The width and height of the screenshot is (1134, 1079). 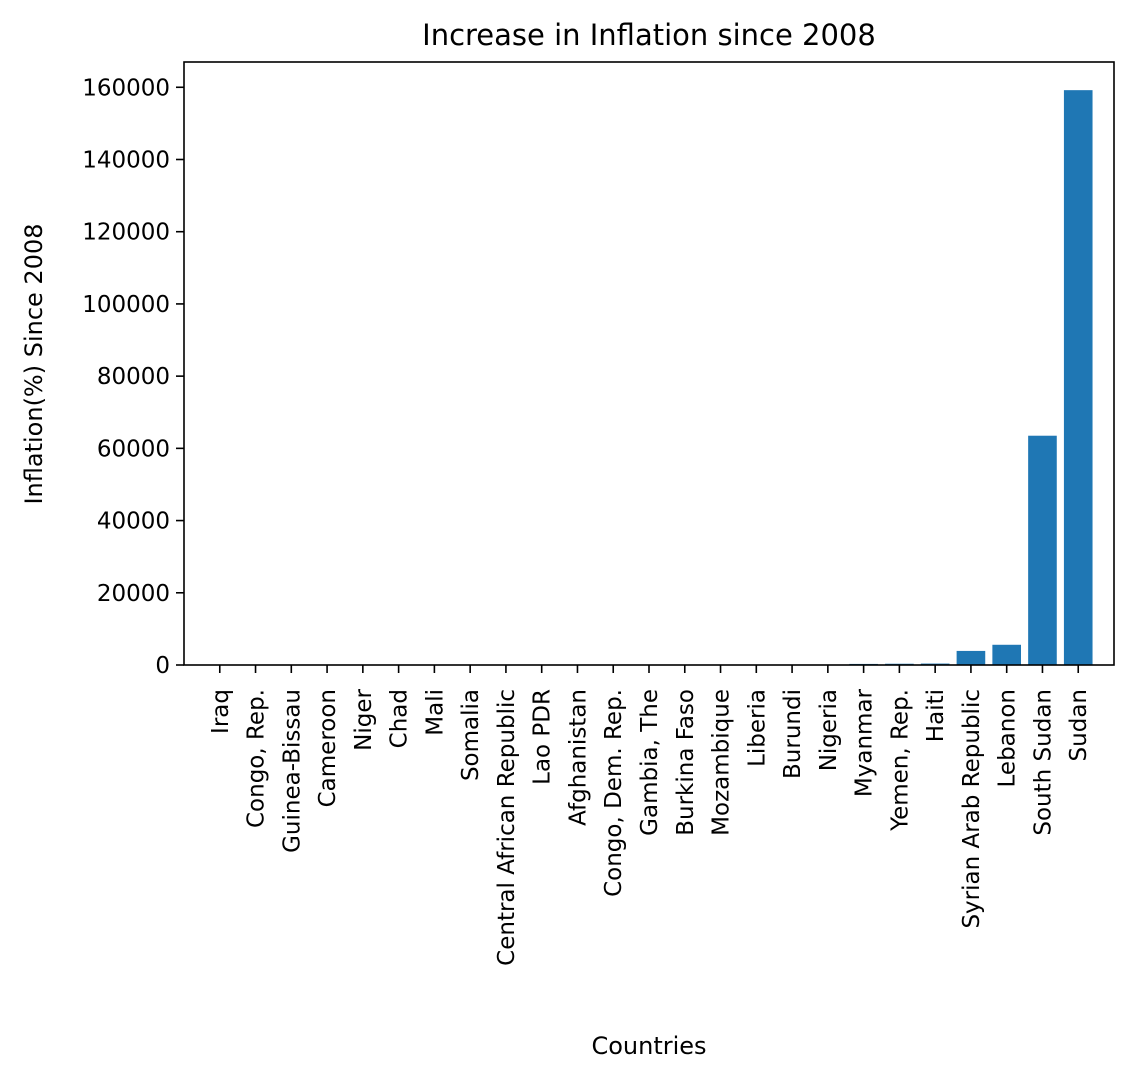 I want to click on x-tick-label-yemen-rep: Yemen, Rep., so click(x=900, y=760).